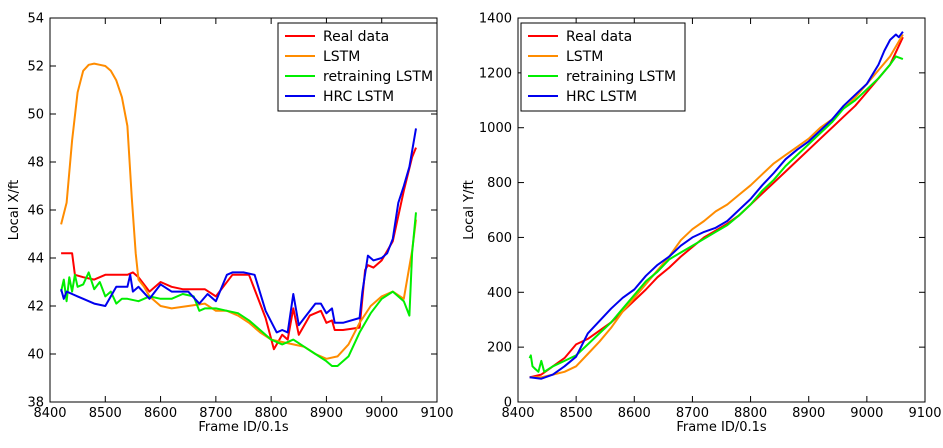 This screenshot has width=943, height=448. I want to click on y-tick-label: 50, so click(35, 115).